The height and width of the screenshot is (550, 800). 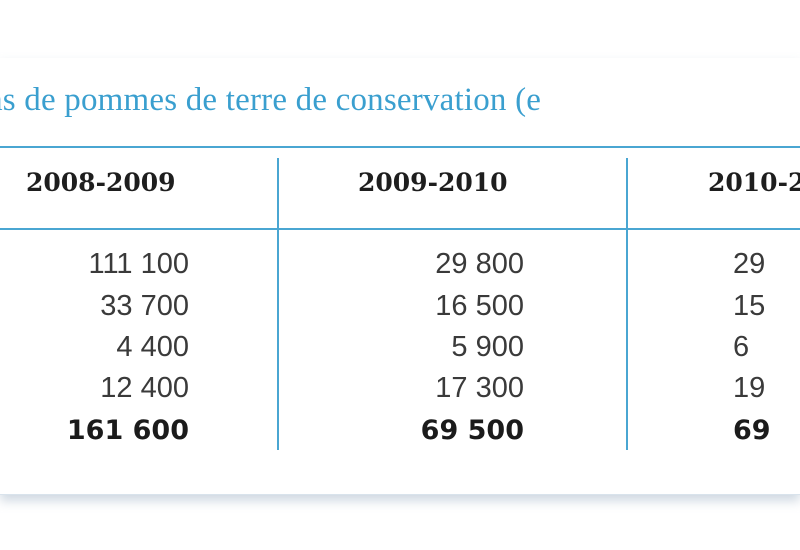 I want to click on header-top-rule, so click(x=400, y=147).